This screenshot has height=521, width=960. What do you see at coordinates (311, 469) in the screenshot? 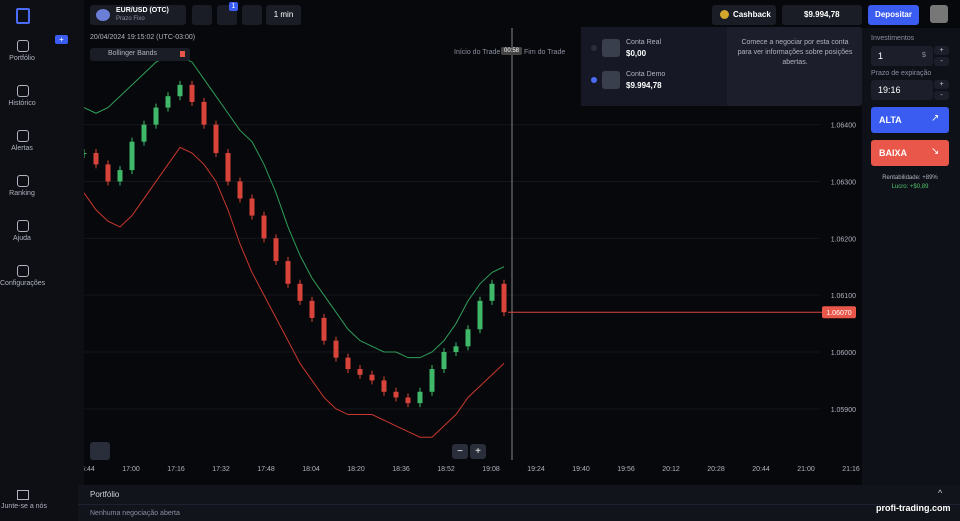
I see `x-tick-label: 18:04` at bounding box center [311, 469].